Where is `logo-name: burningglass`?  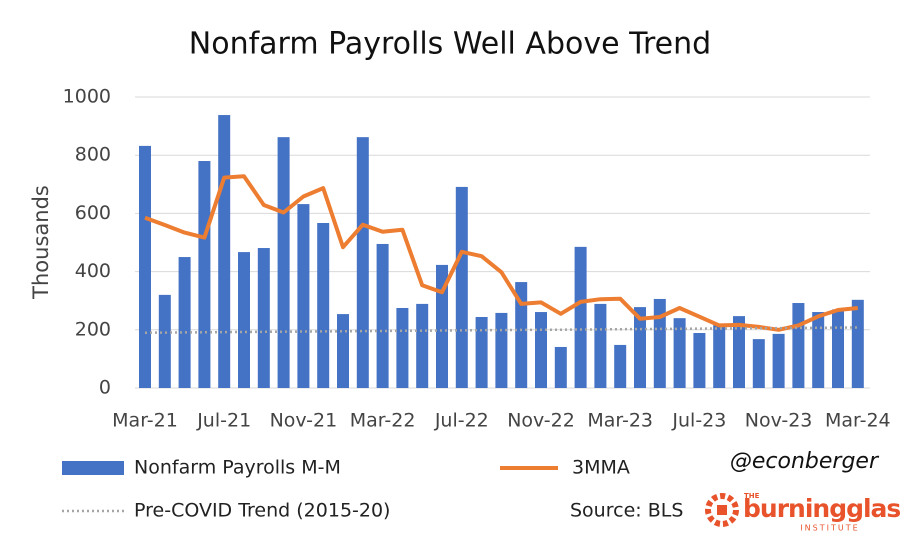
logo-name: burningglass is located at coordinates (821, 508).